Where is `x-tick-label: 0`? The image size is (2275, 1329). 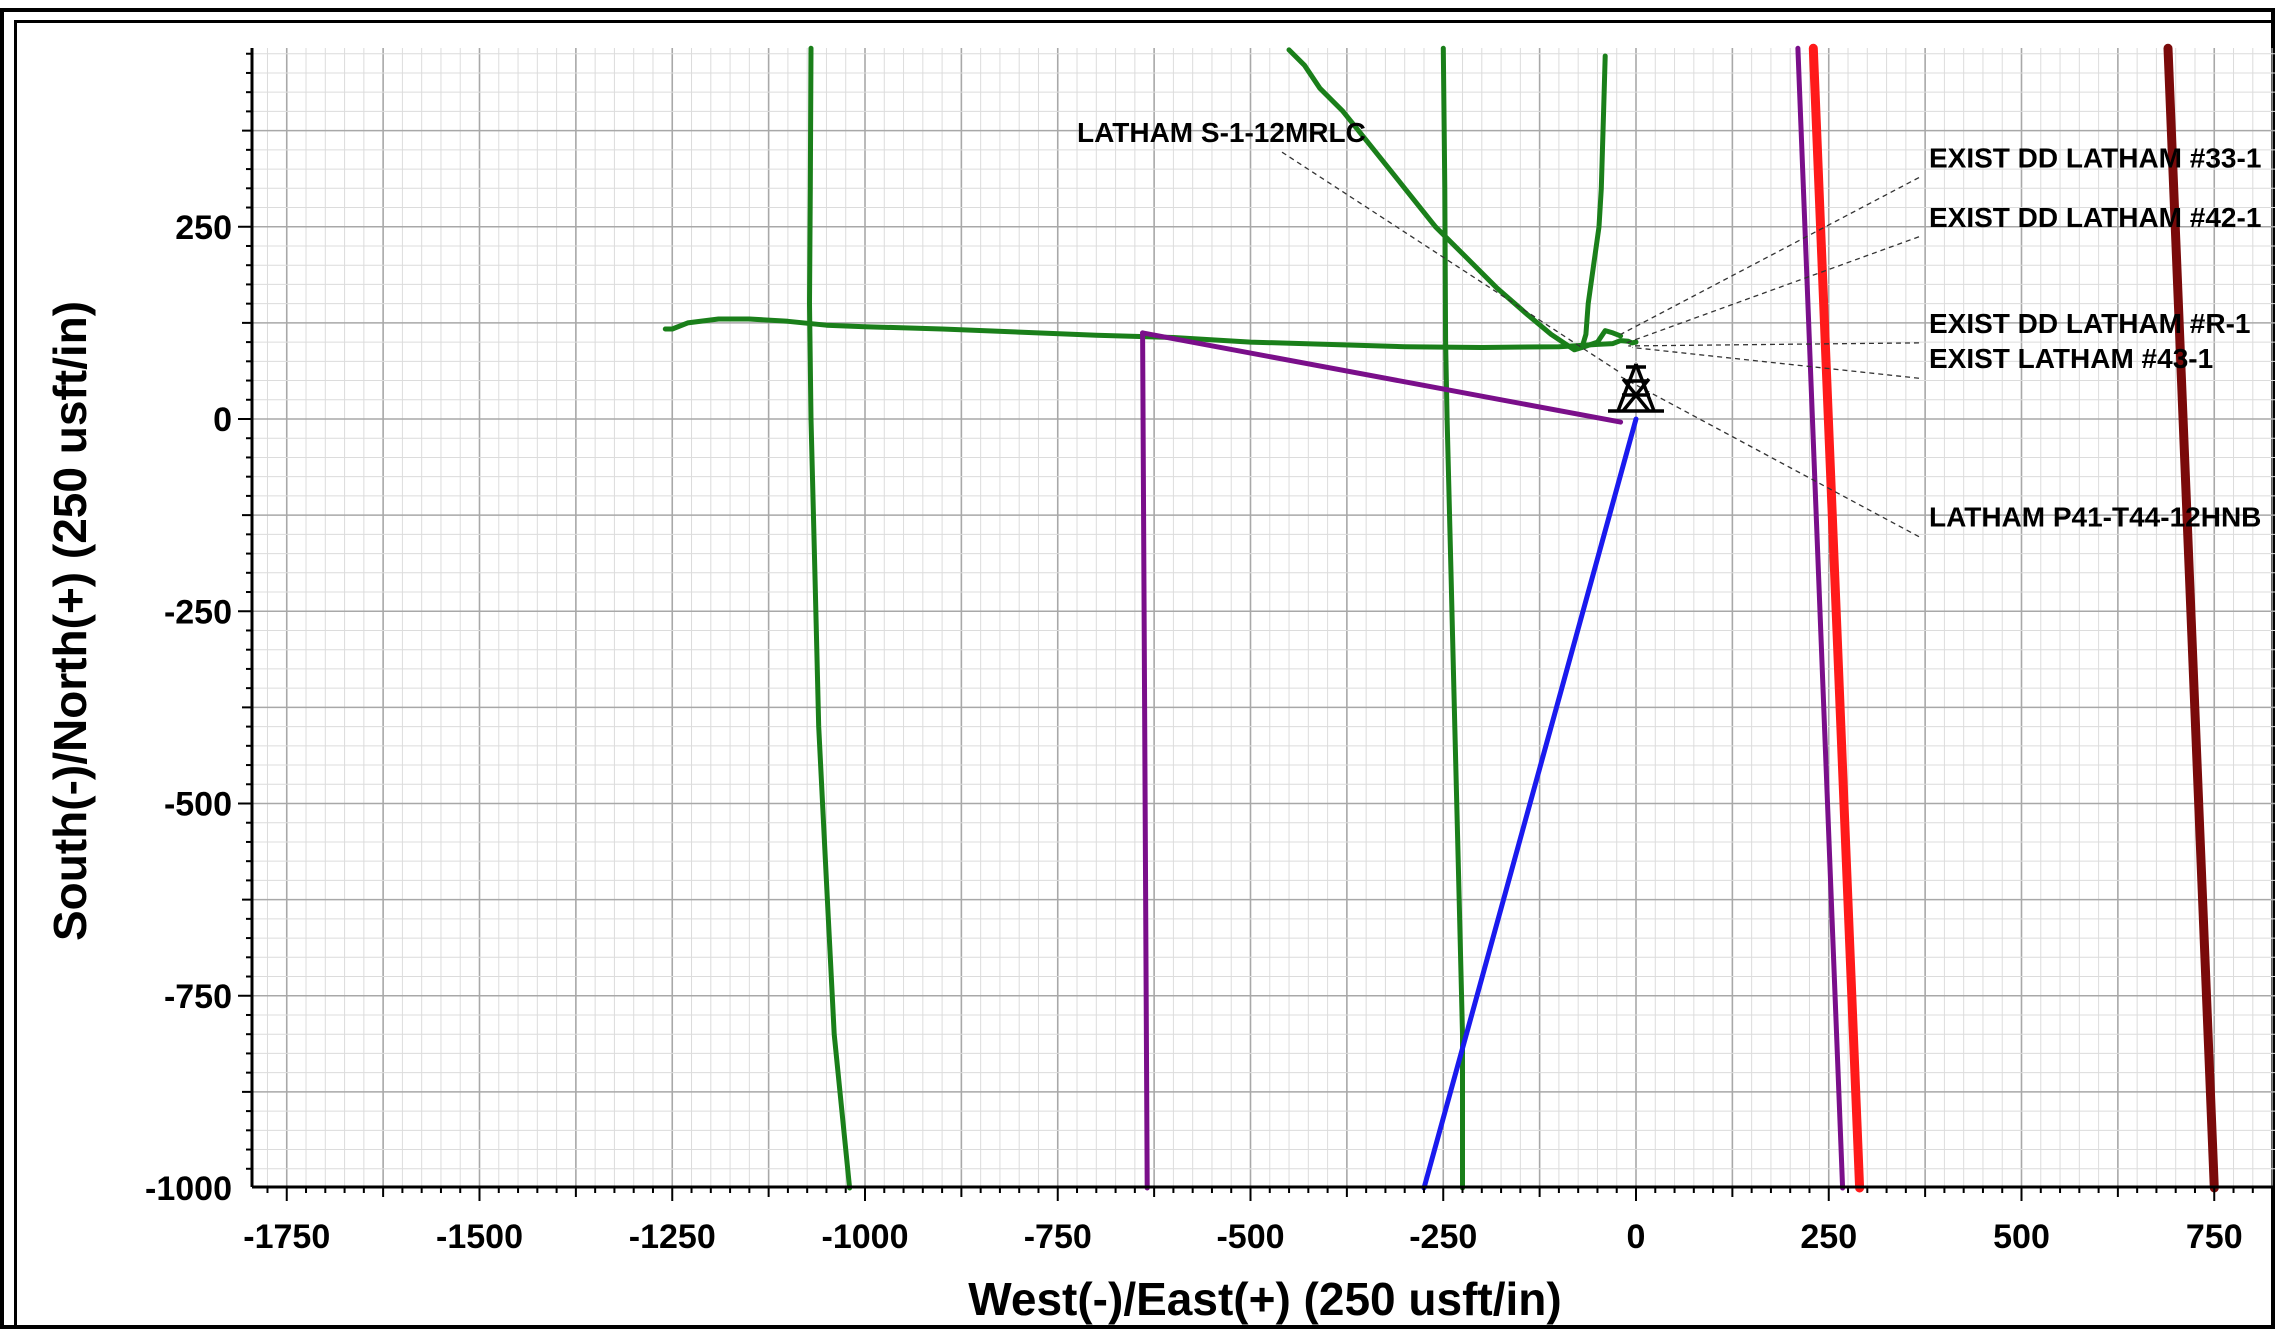
x-tick-label: 0 is located at coordinates (1636, 1237).